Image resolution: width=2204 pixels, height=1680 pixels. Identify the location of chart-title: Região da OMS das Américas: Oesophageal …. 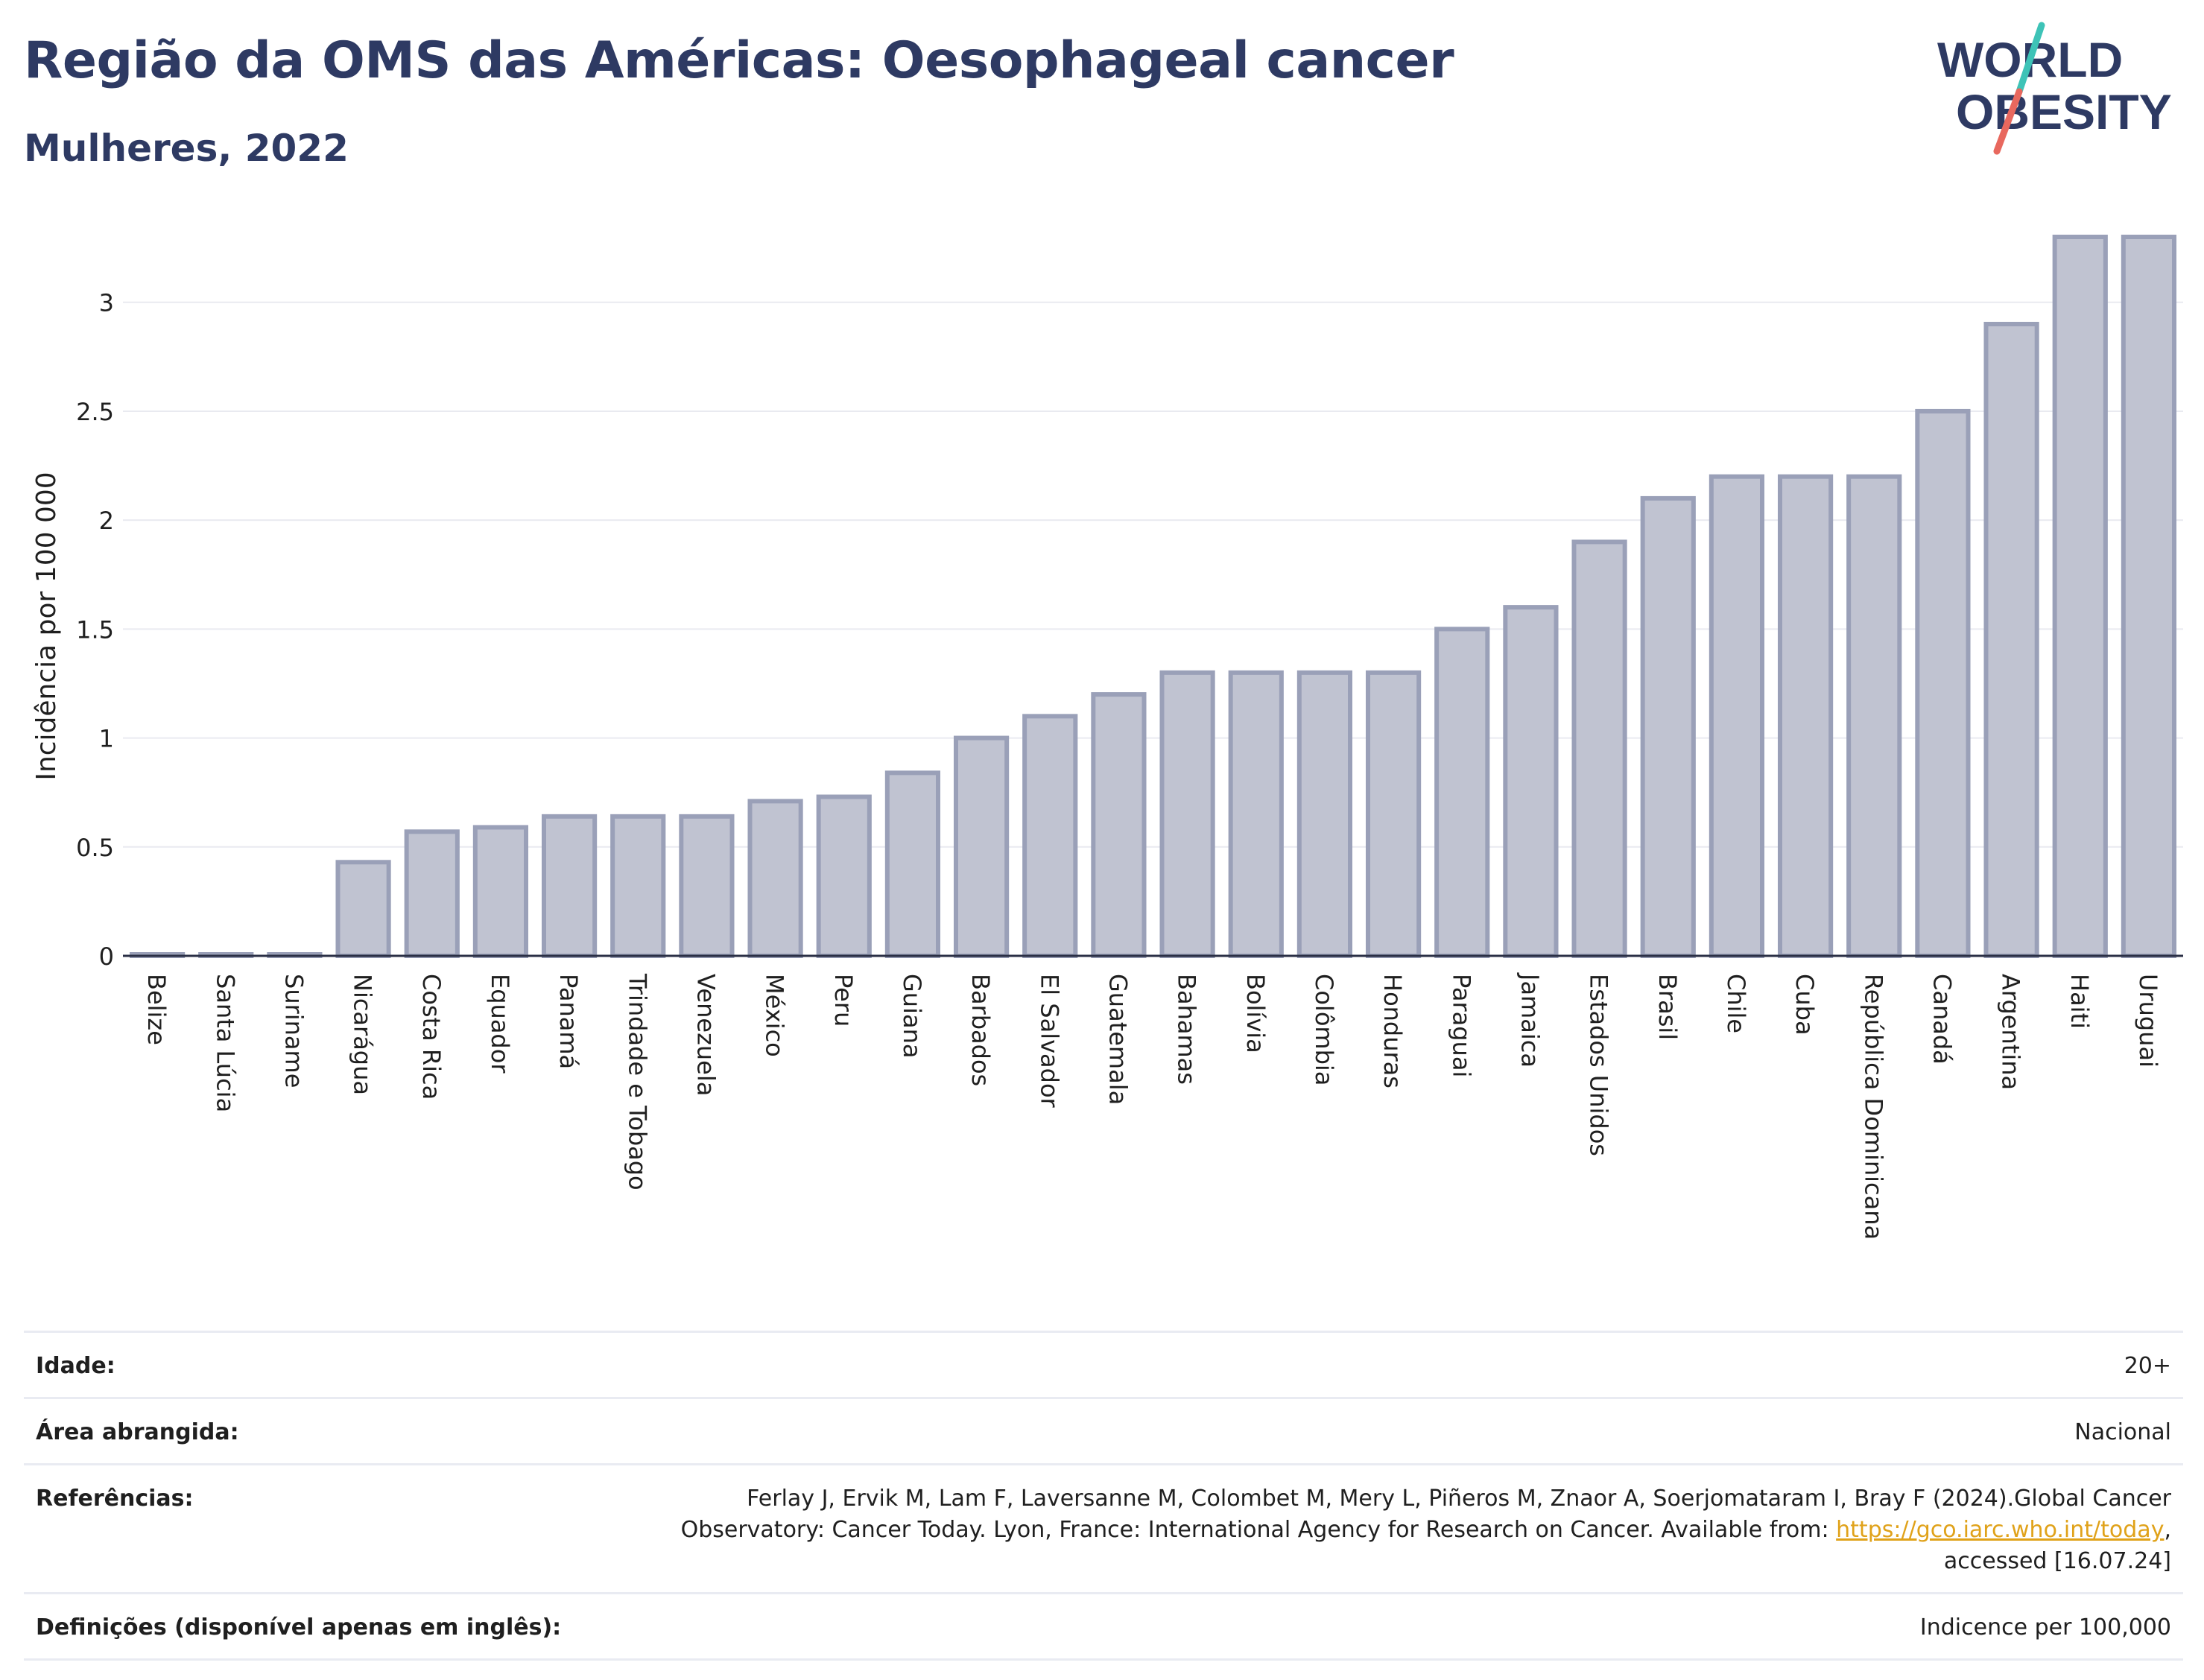
(739, 60).